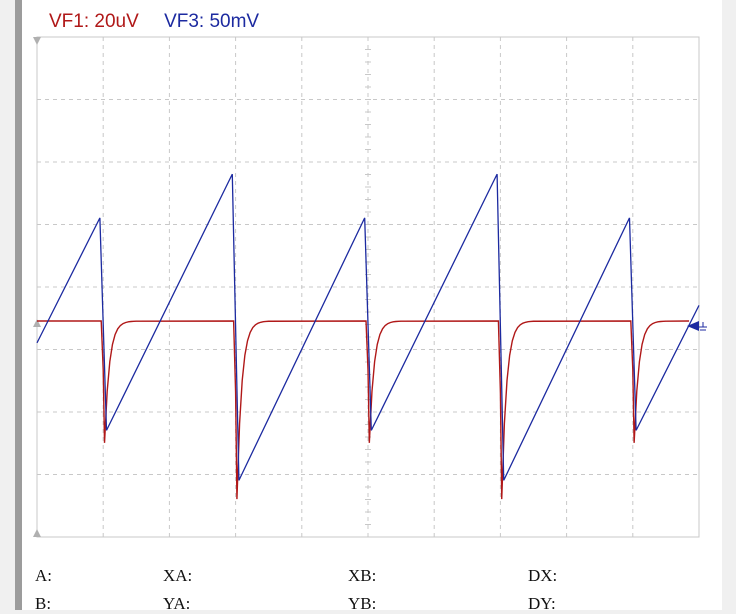 Image resolution: width=736 pixels, height=614 pixels. Describe the element at coordinates (18, 305) in the screenshot. I see `left-border` at that location.